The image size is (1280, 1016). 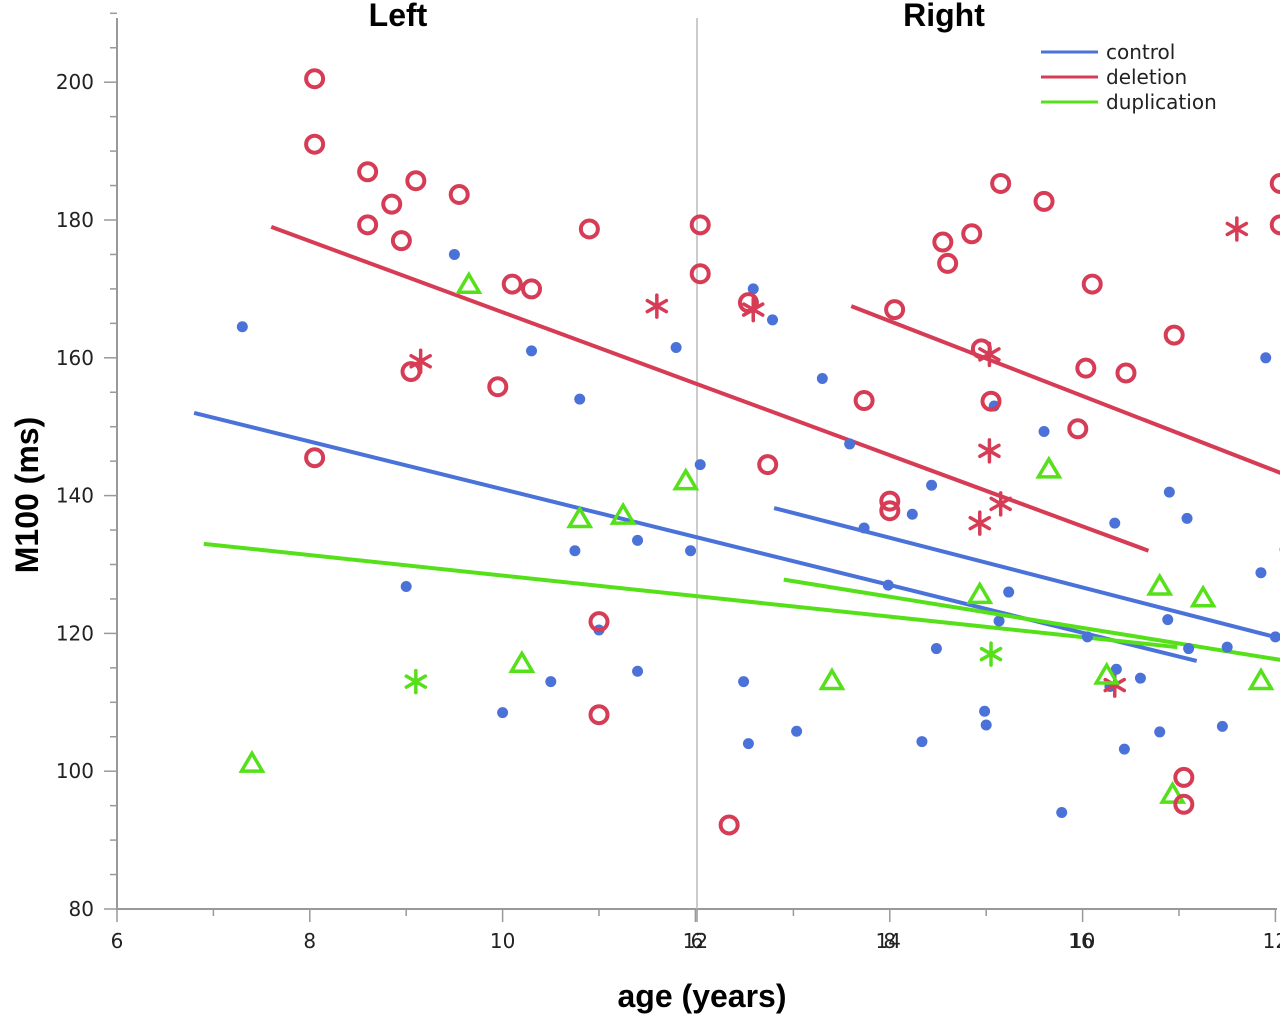 What do you see at coordinates (1271, 941) in the screenshot?
I see `x-tick-label: 12` at bounding box center [1271, 941].